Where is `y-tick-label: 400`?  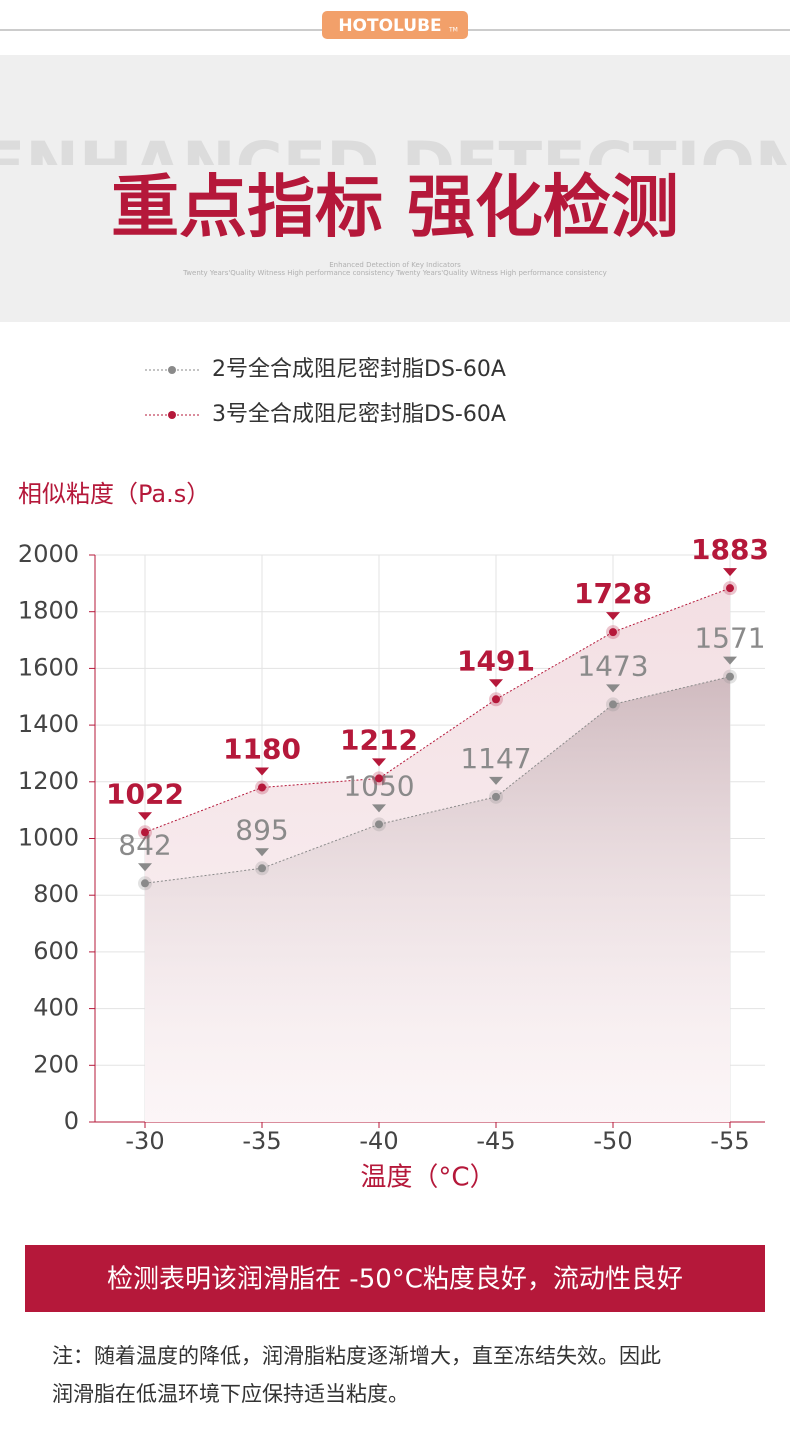 y-tick-label: 400 is located at coordinates (56, 1008).